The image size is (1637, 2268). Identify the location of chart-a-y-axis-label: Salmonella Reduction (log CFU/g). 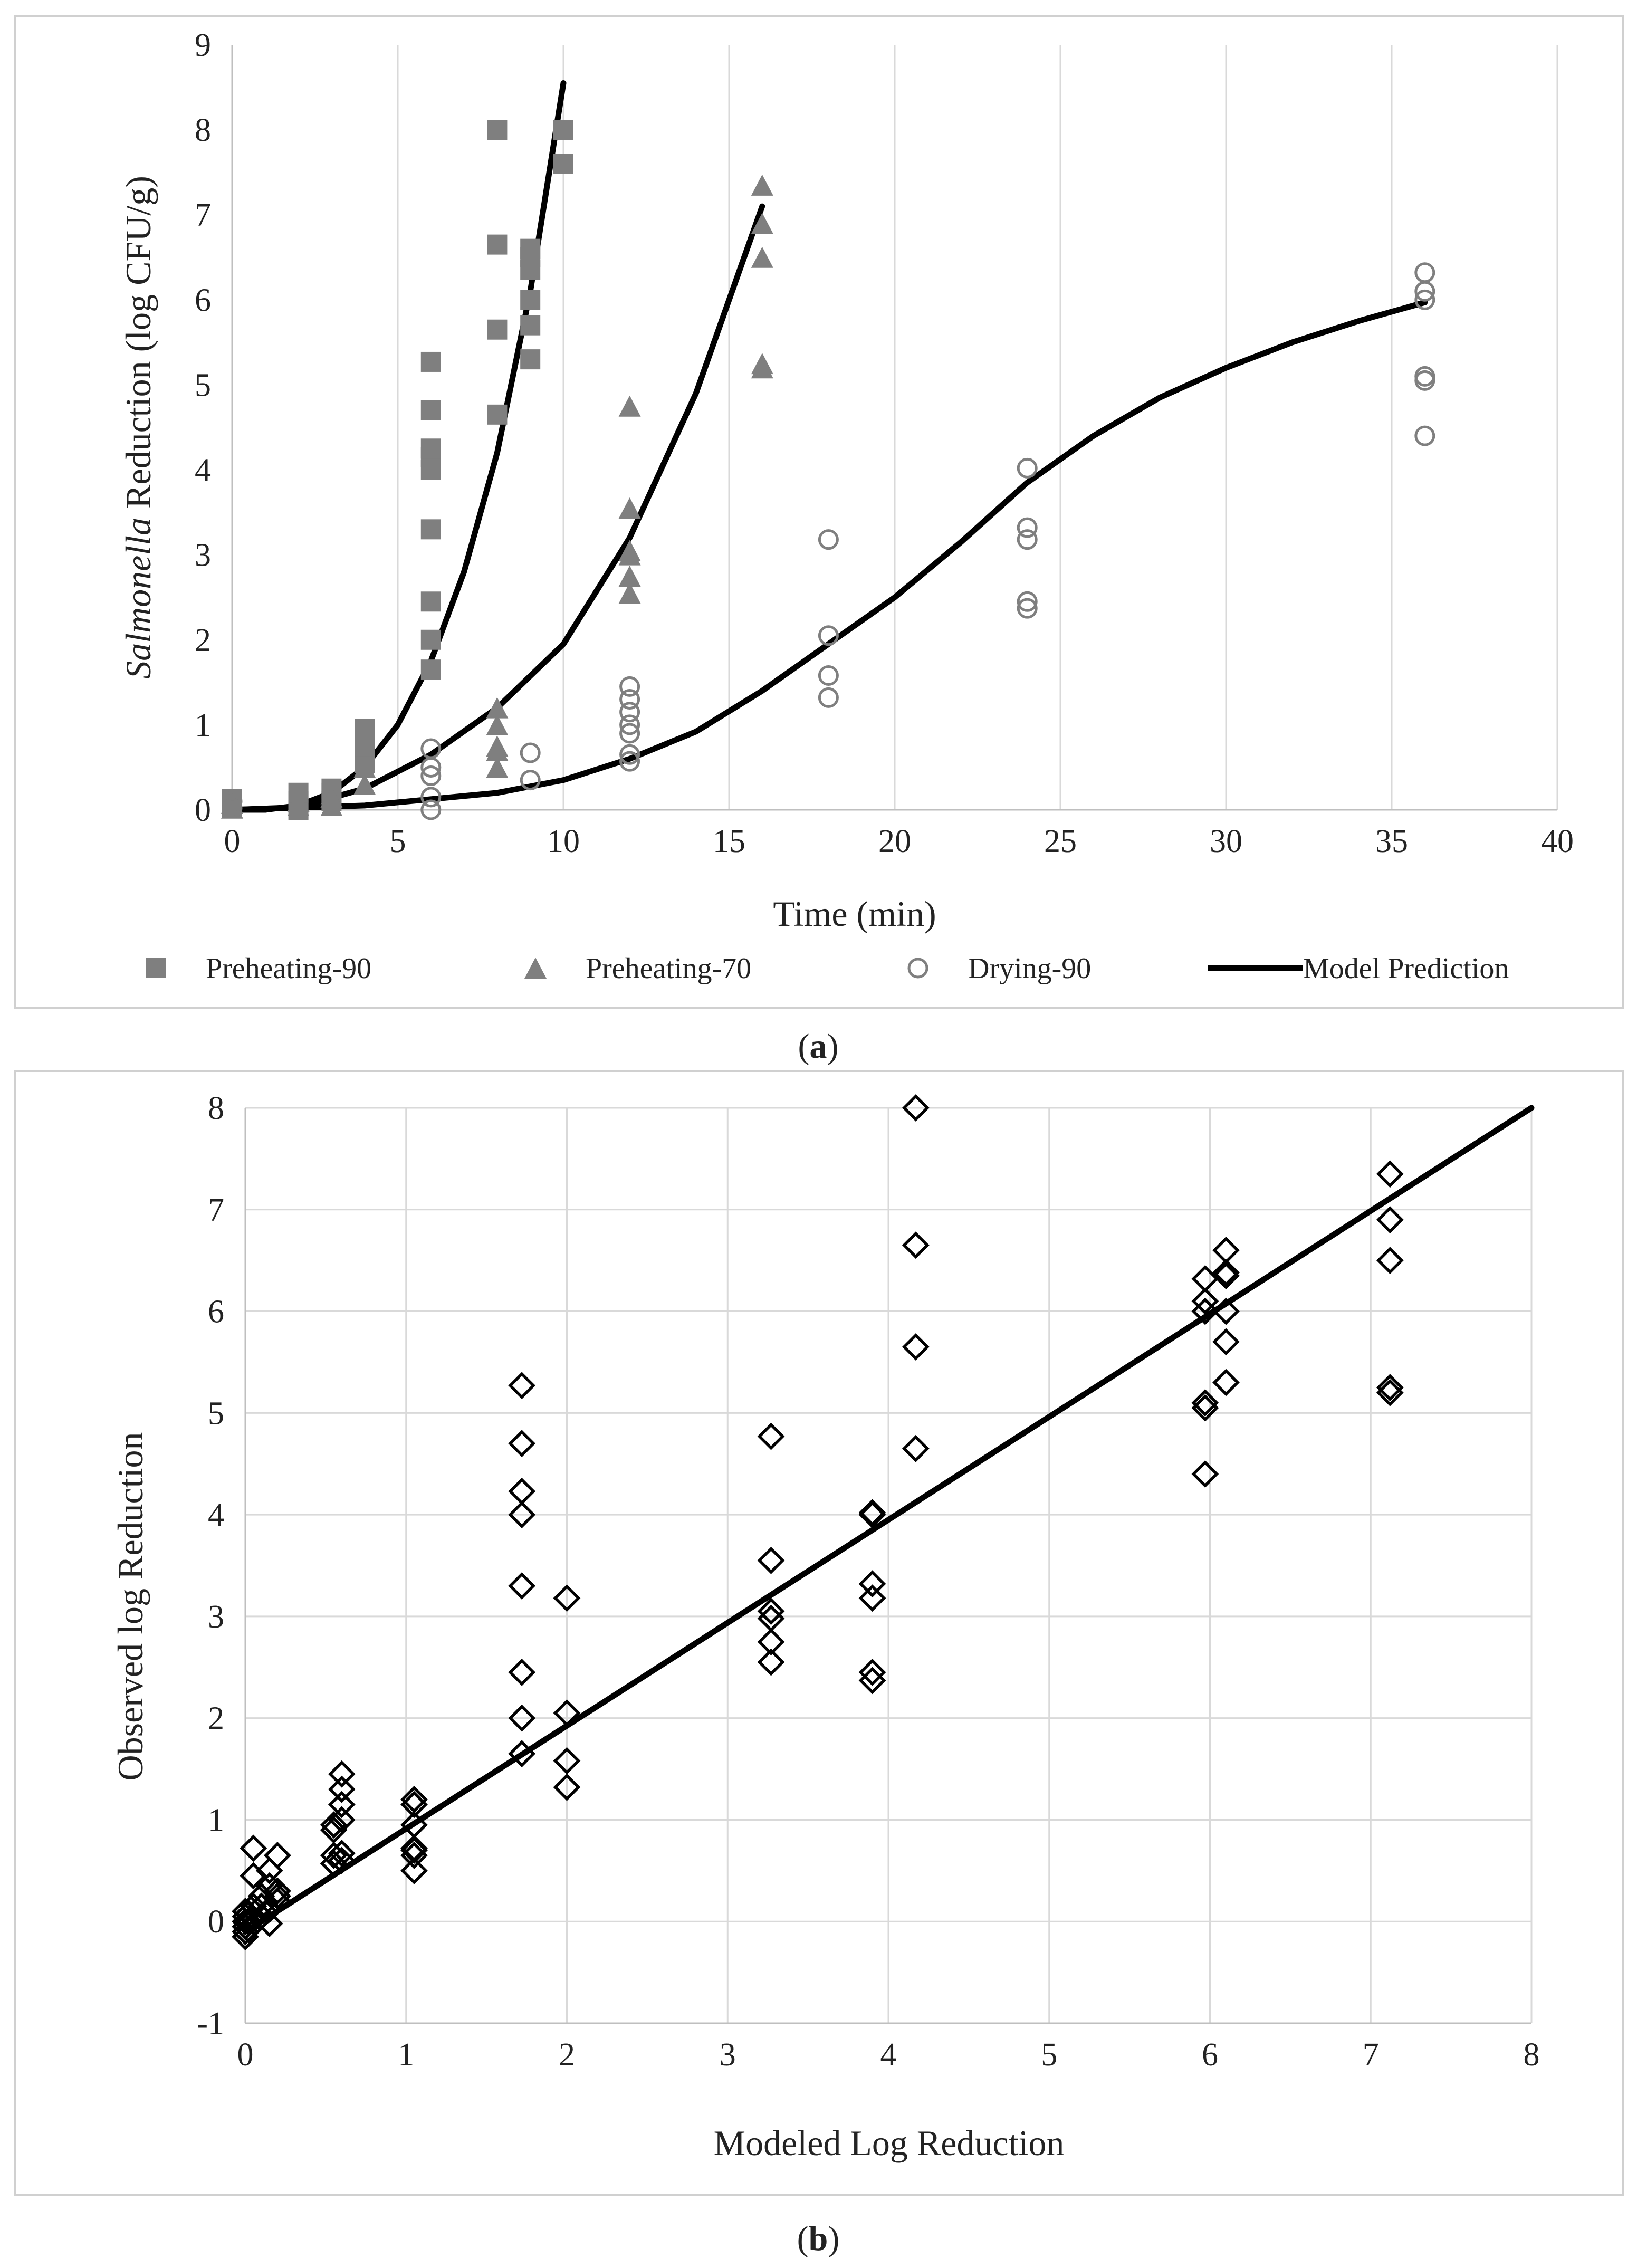
(138, 428).